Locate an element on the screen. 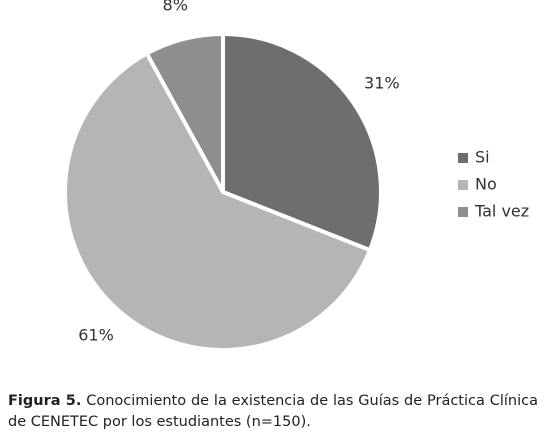 The width and height of the screenshot is (547, 442). data-label: 31% is located at coordinates (382, 83).